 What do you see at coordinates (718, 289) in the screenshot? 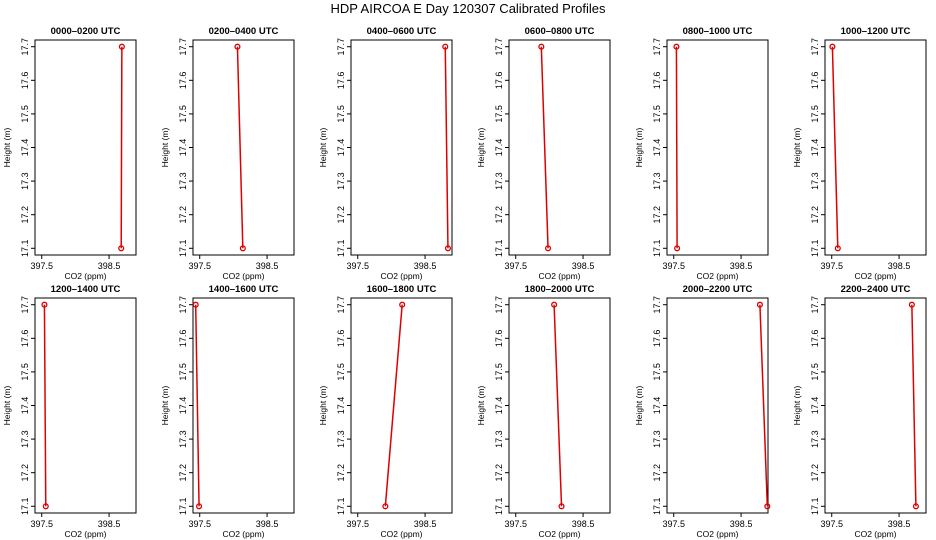
I see `panel-title: 2000–2200 UTC` at bounding box center [718, 289].